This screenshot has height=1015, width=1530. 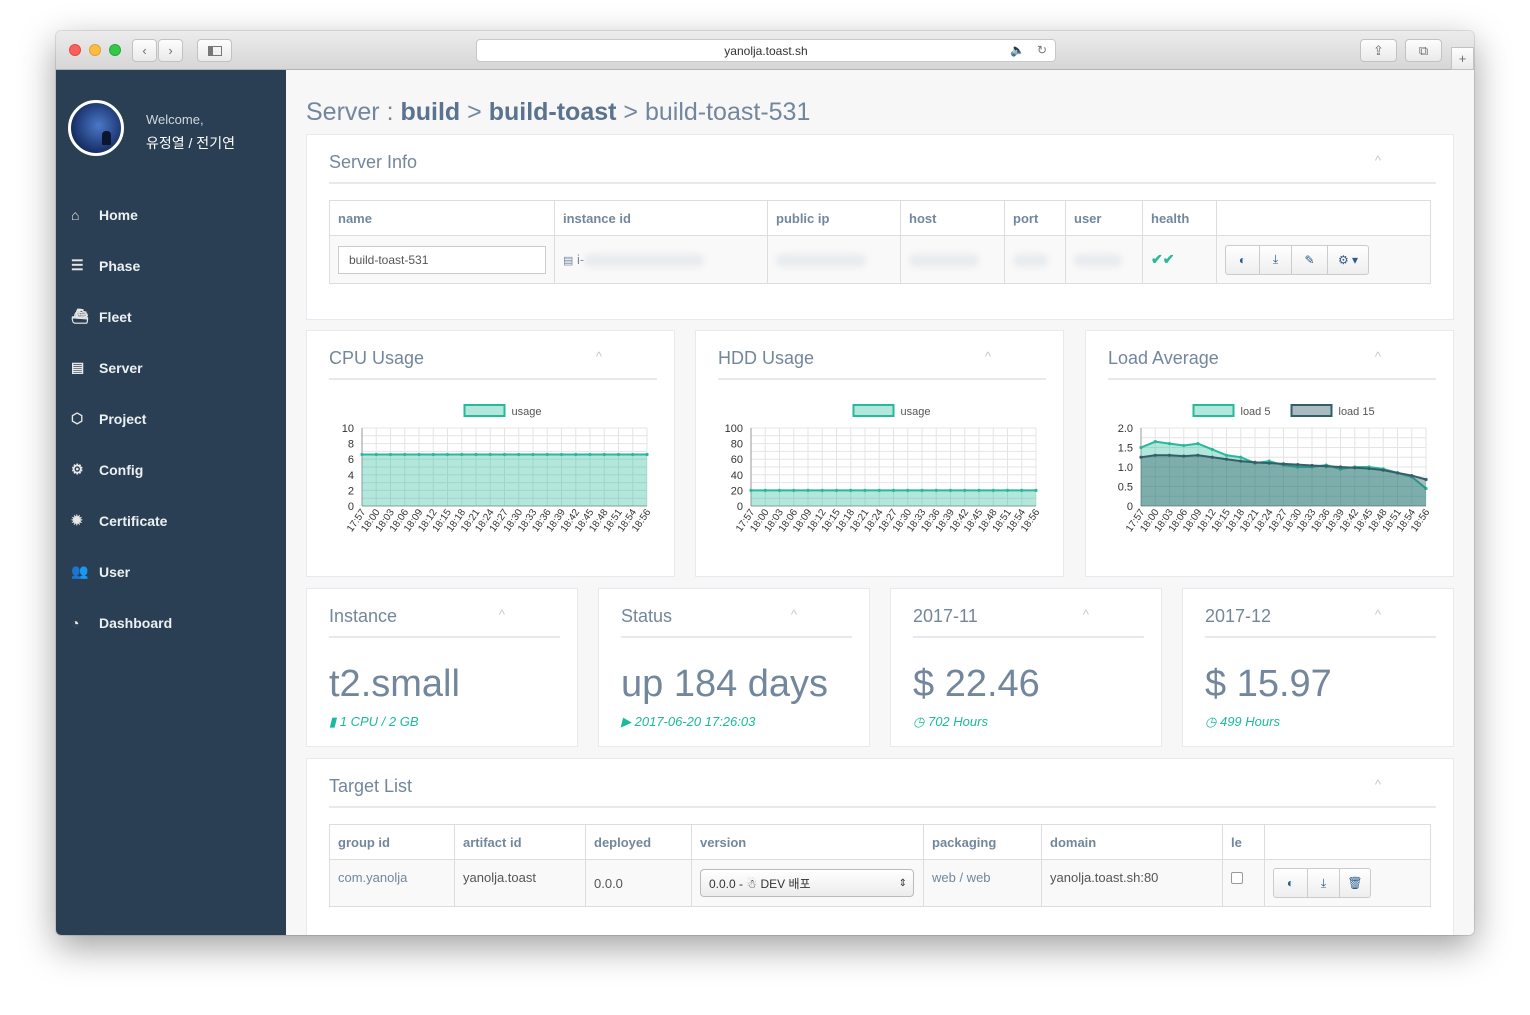 What do you see at coordinates (1348, 259) in the screenshot?
I see `settings-dropdown-button: ⚙ ▾` at bounding box center [1348, 259].